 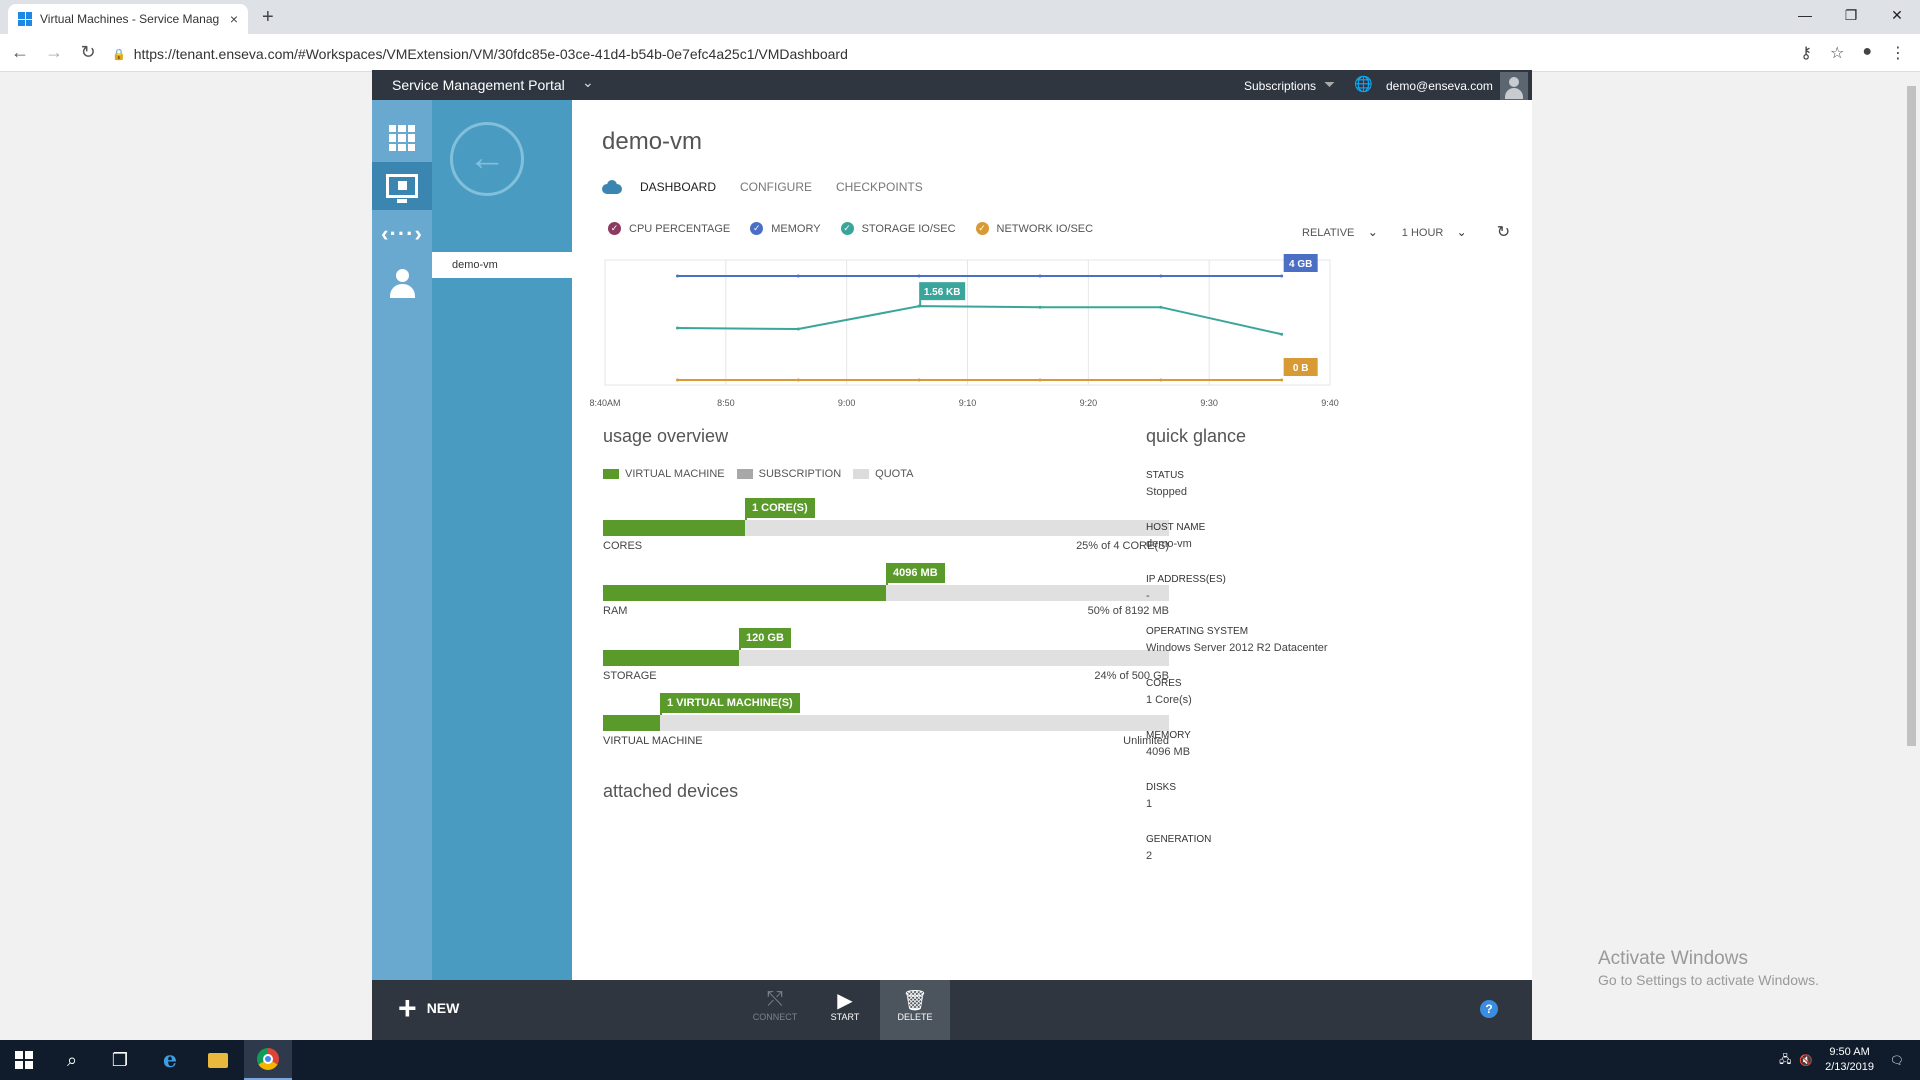 What do you see at coordinates (1169, 700) in the screenshot?
I see `glance-value: 1 Core(s)` at bounding box center [1169, 700].